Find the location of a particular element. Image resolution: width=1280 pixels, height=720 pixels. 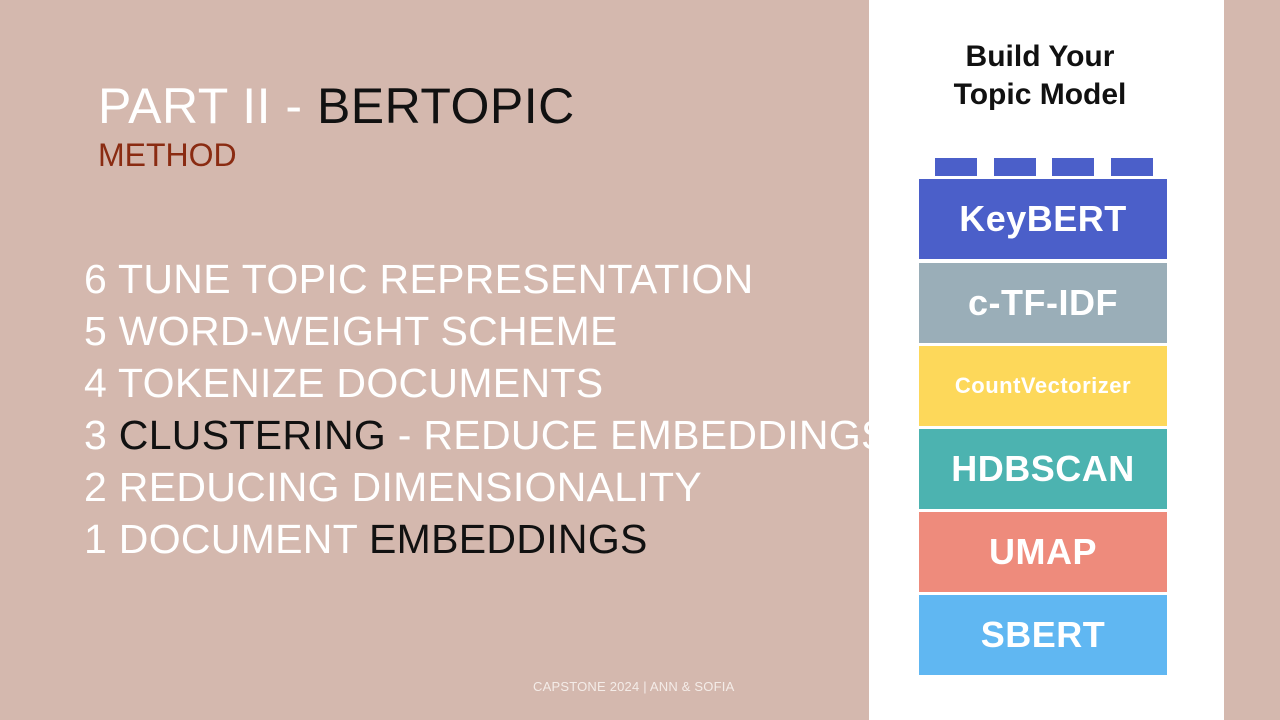

method-step: 2 REDUCING DIMENSIONALITY is located at coordinates (486, 487).